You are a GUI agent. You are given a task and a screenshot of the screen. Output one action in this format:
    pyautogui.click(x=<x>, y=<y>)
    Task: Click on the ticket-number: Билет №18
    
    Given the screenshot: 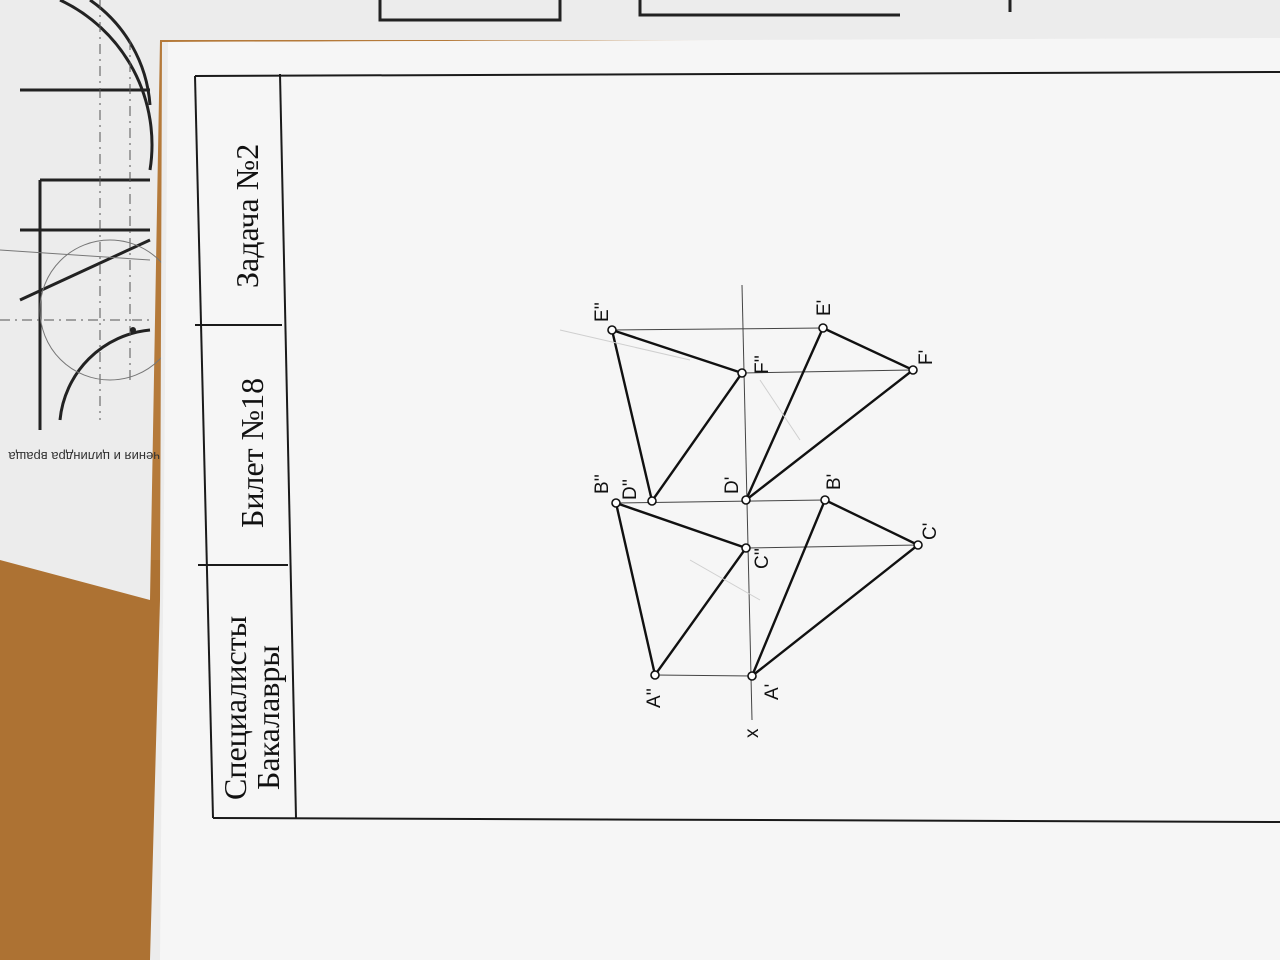 What is the action you would take?
    pyautogui.click(x=252, y=453)
    